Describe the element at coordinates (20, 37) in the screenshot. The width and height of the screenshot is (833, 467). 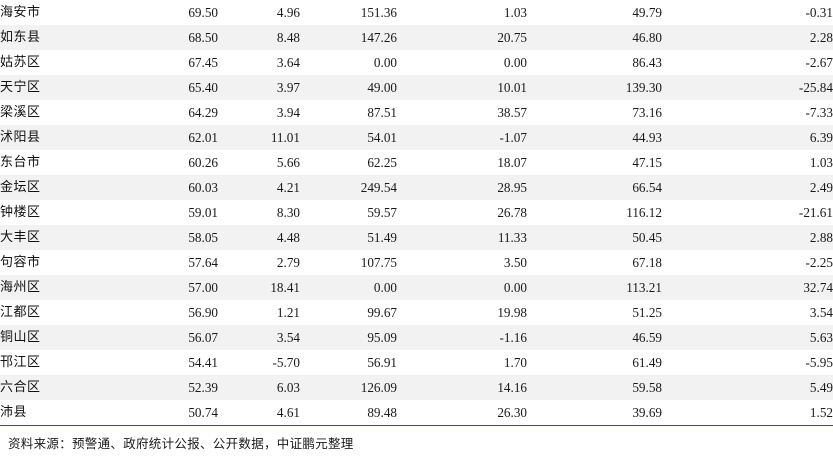
I see `cell-region-name: 如东县` at that location.